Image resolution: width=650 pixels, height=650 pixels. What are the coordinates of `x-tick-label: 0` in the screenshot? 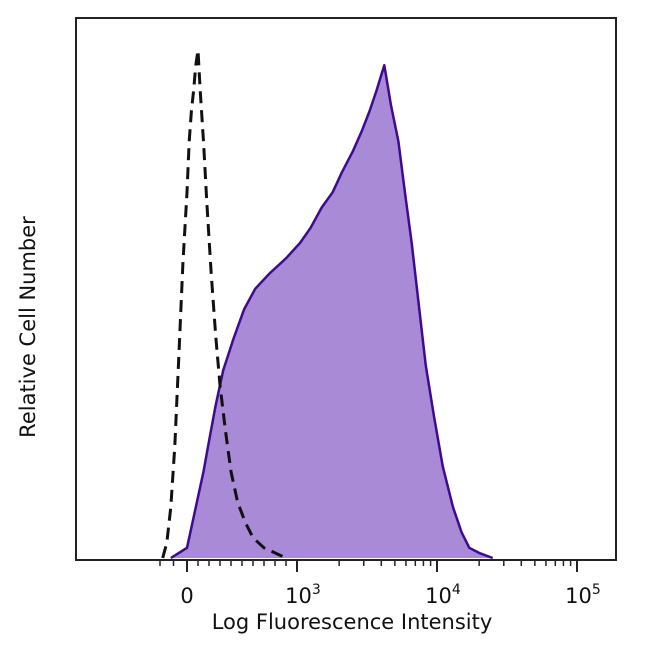 It's located at (186, 596).